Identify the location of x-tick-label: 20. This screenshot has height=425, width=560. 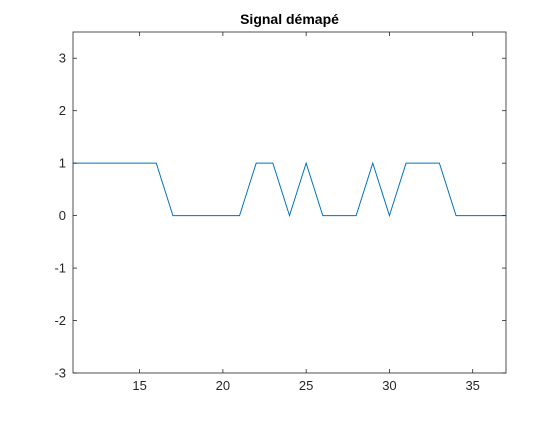
(223, 385).